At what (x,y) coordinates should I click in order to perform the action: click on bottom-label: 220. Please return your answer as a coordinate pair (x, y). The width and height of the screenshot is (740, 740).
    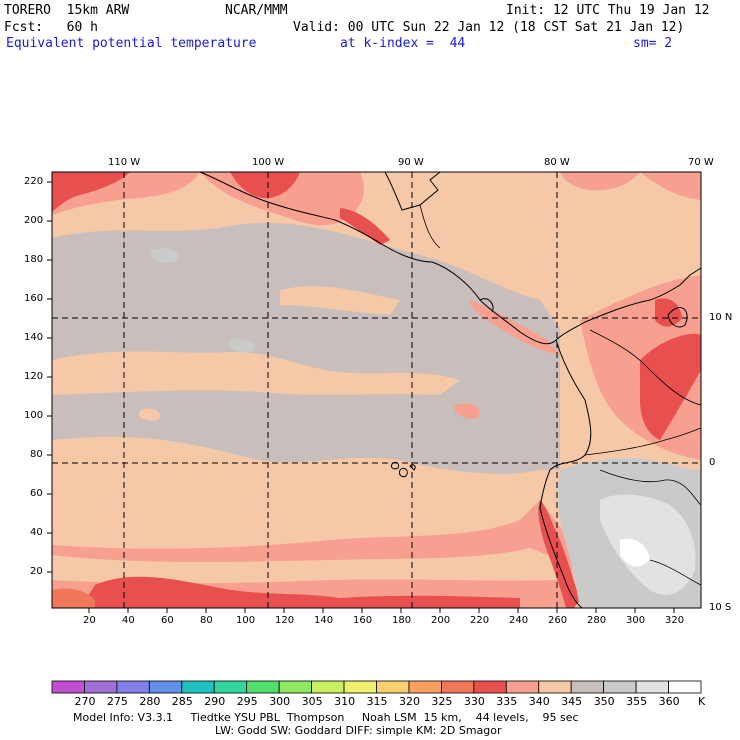
    Looking at the image, I should click on (480, 620).